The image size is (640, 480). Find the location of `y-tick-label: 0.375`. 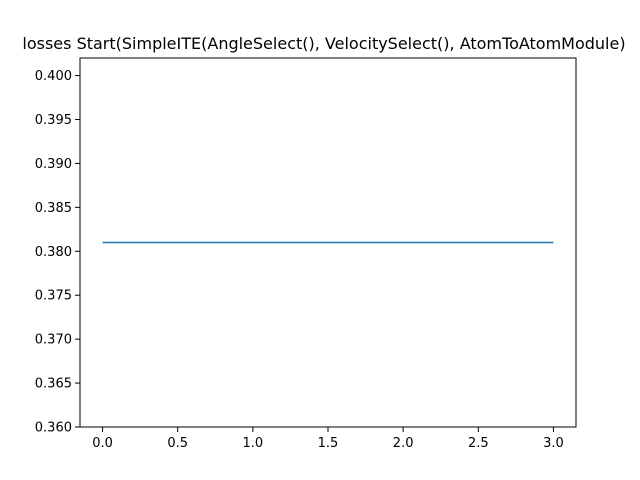

y-tick-label: 0.375 is located at coordinates (53, 296).